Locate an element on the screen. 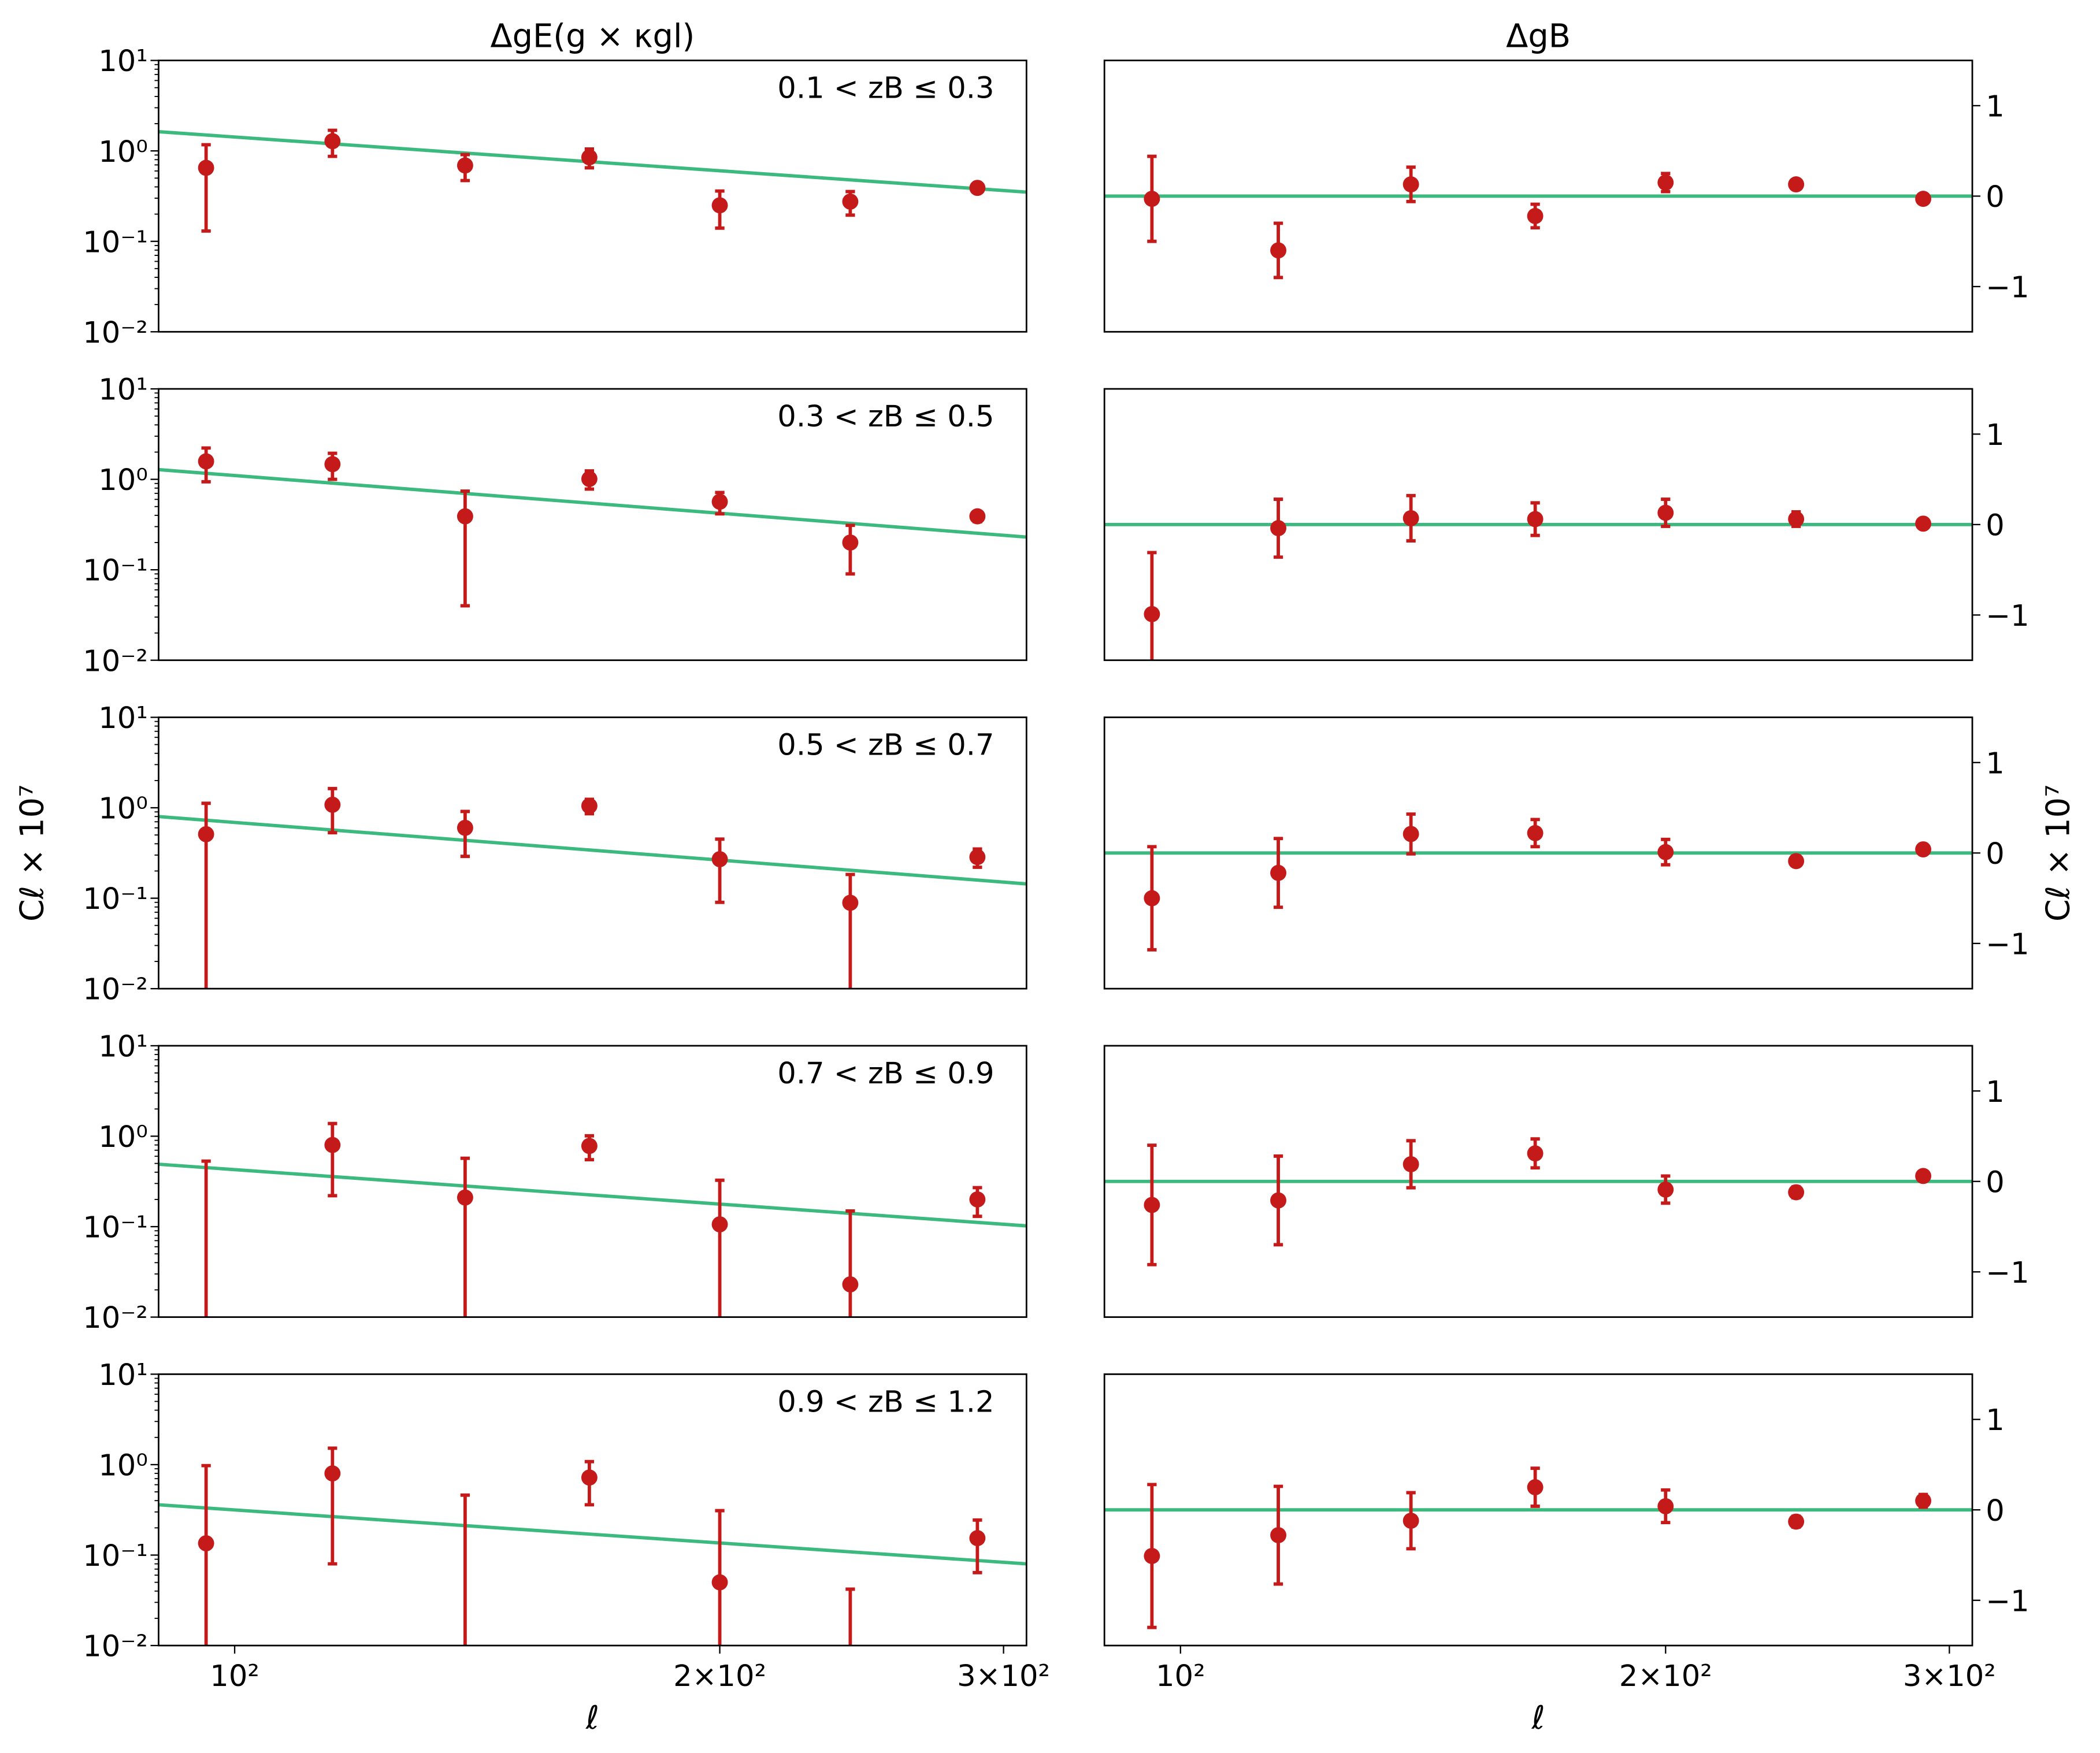 Image resolution: width=2100 pixels, height=1753 pixels. bin-label: 0.7 < zB ≤ 0.9 is located at coordinates (885, 1074).